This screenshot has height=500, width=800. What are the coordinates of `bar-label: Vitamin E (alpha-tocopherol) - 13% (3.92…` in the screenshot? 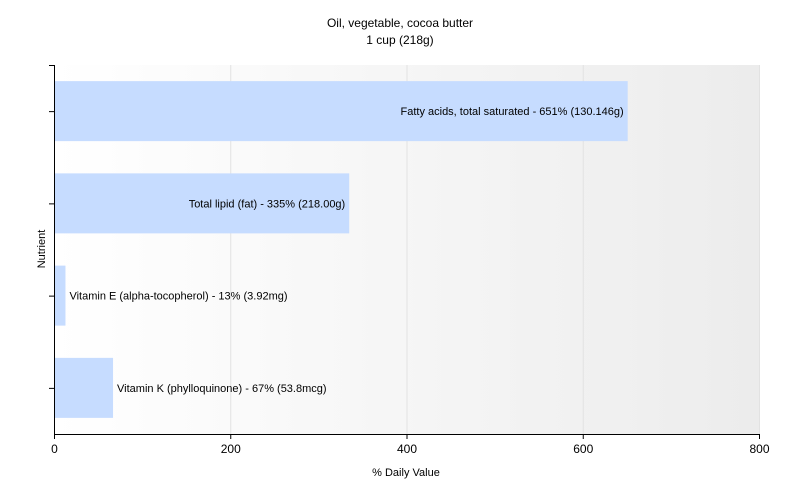 It's located at (178, 297).